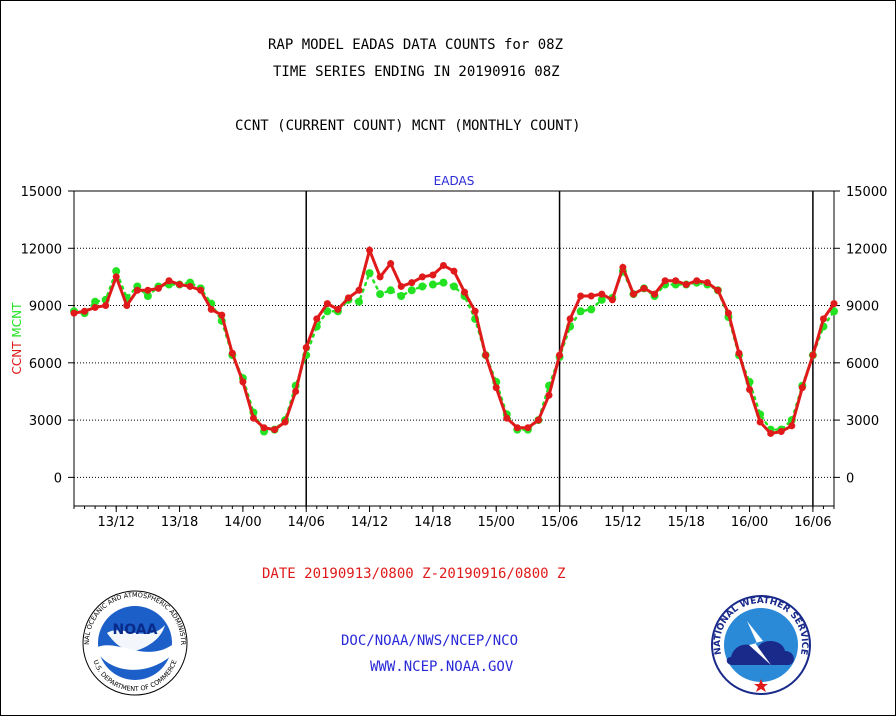 The image size is (896, 716). Describe the element at coordinates (495, 522) in the screenshot. I see `x-tick-label: 15/00` at that location.